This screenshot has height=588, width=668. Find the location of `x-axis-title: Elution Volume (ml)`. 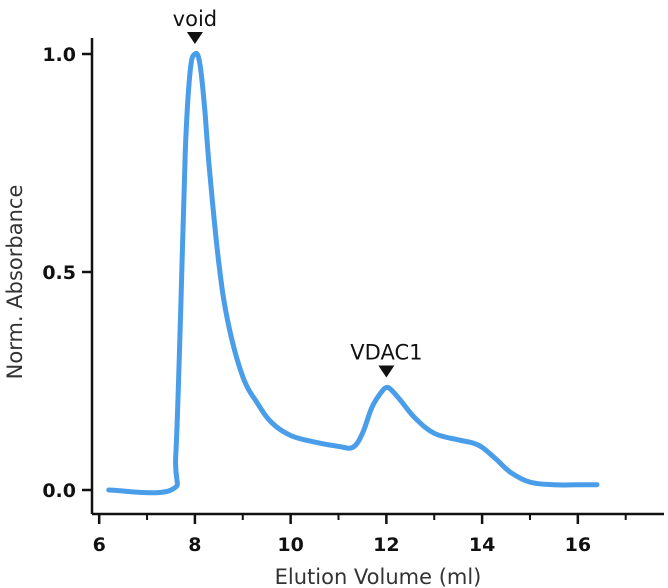

x-axis-title: Elution Volume (ml) is located at coordinates (378, 576).